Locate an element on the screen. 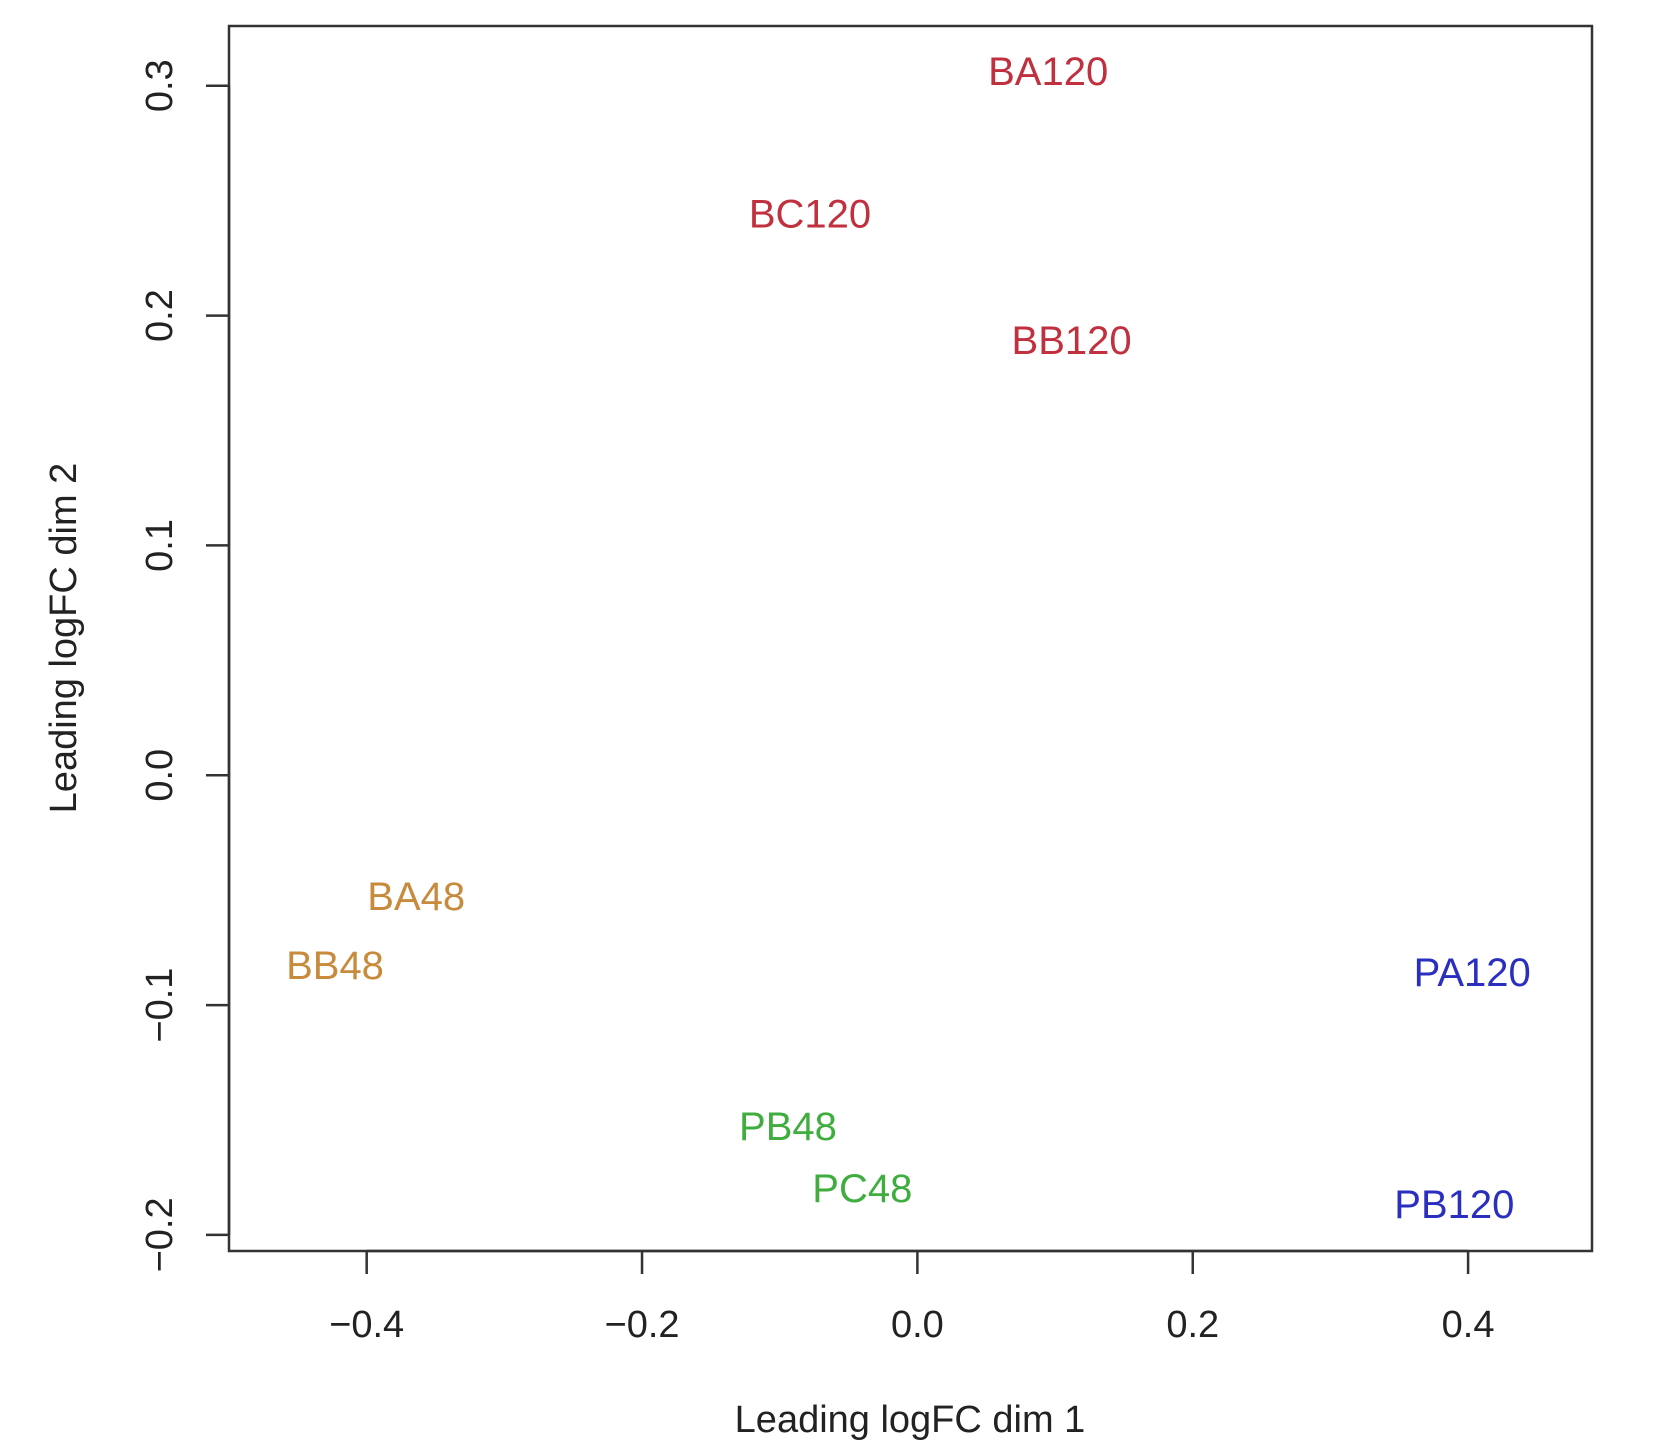  y-tick-label: −0.1 is located at coordinates (160, 1005).